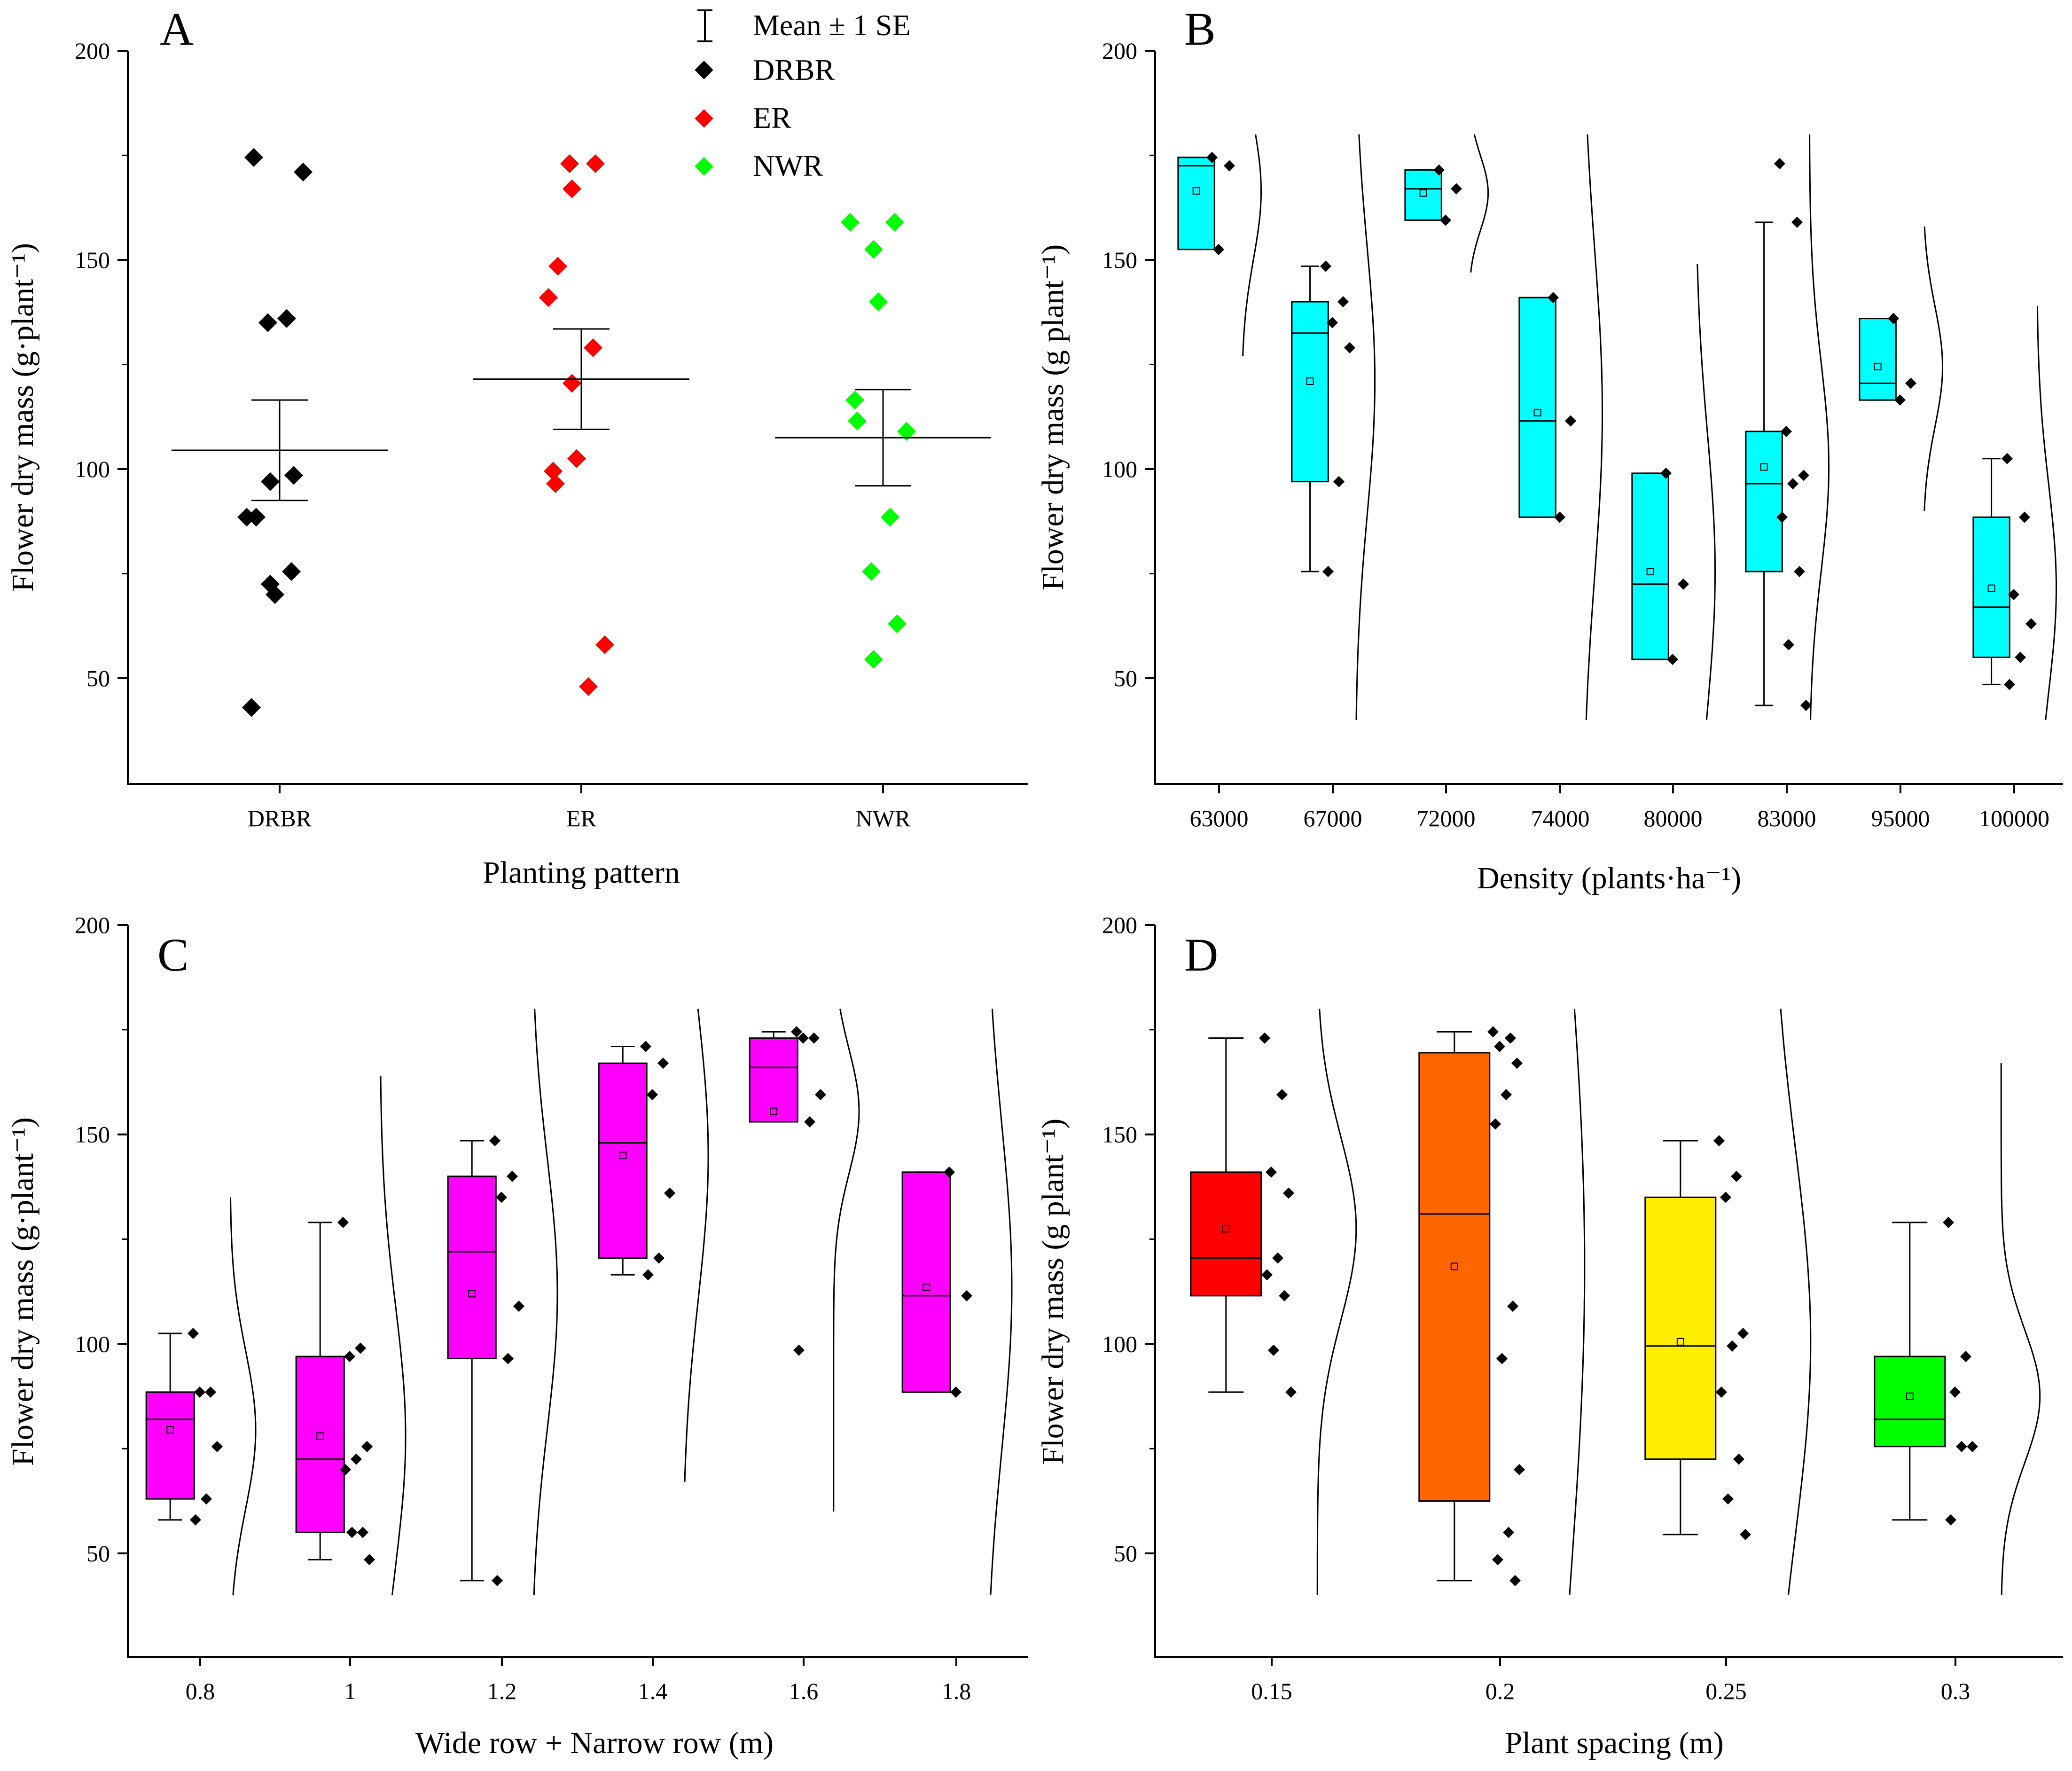 This screenshot has width=2072, height=1771. I want to click on panel-d-ytick-label: 100, so click(1119, 1344).